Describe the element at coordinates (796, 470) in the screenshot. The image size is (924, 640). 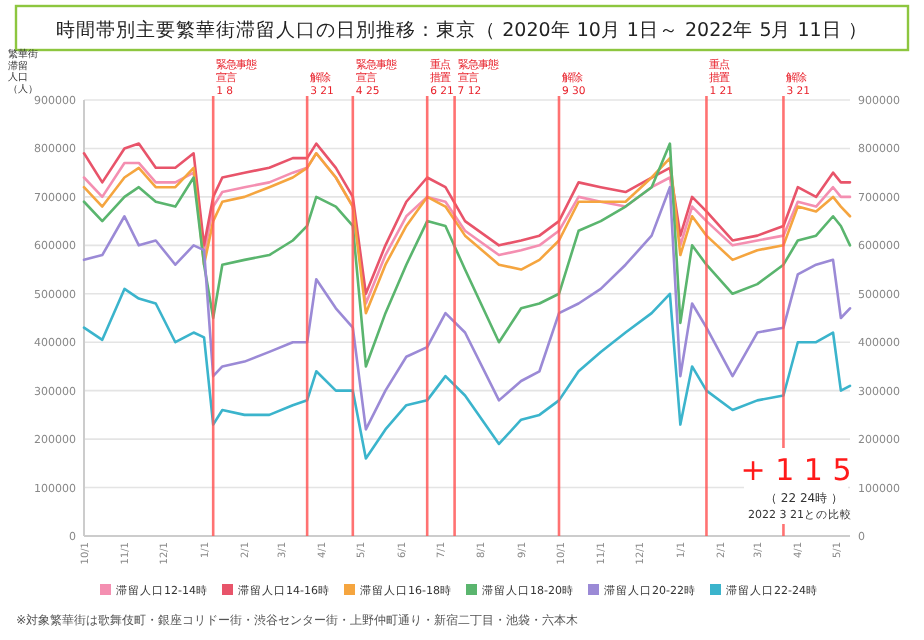
I see `annotation: + 1 1 5` at that location.